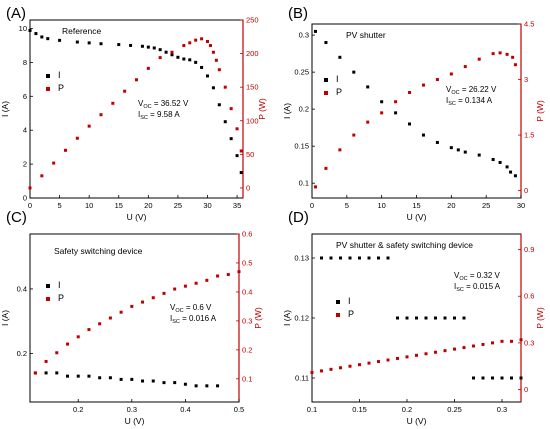 This screenshot has height=429, width=550. Describe the element at coordinates (521, 205) in the screenshot. I see `x-tick-label: 30` at that location.